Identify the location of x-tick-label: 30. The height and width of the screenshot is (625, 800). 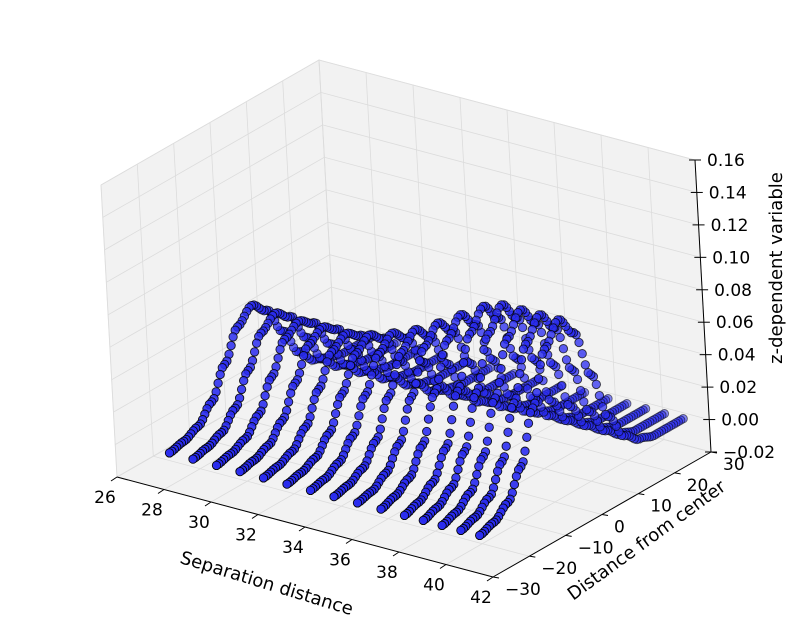
(199, 523).